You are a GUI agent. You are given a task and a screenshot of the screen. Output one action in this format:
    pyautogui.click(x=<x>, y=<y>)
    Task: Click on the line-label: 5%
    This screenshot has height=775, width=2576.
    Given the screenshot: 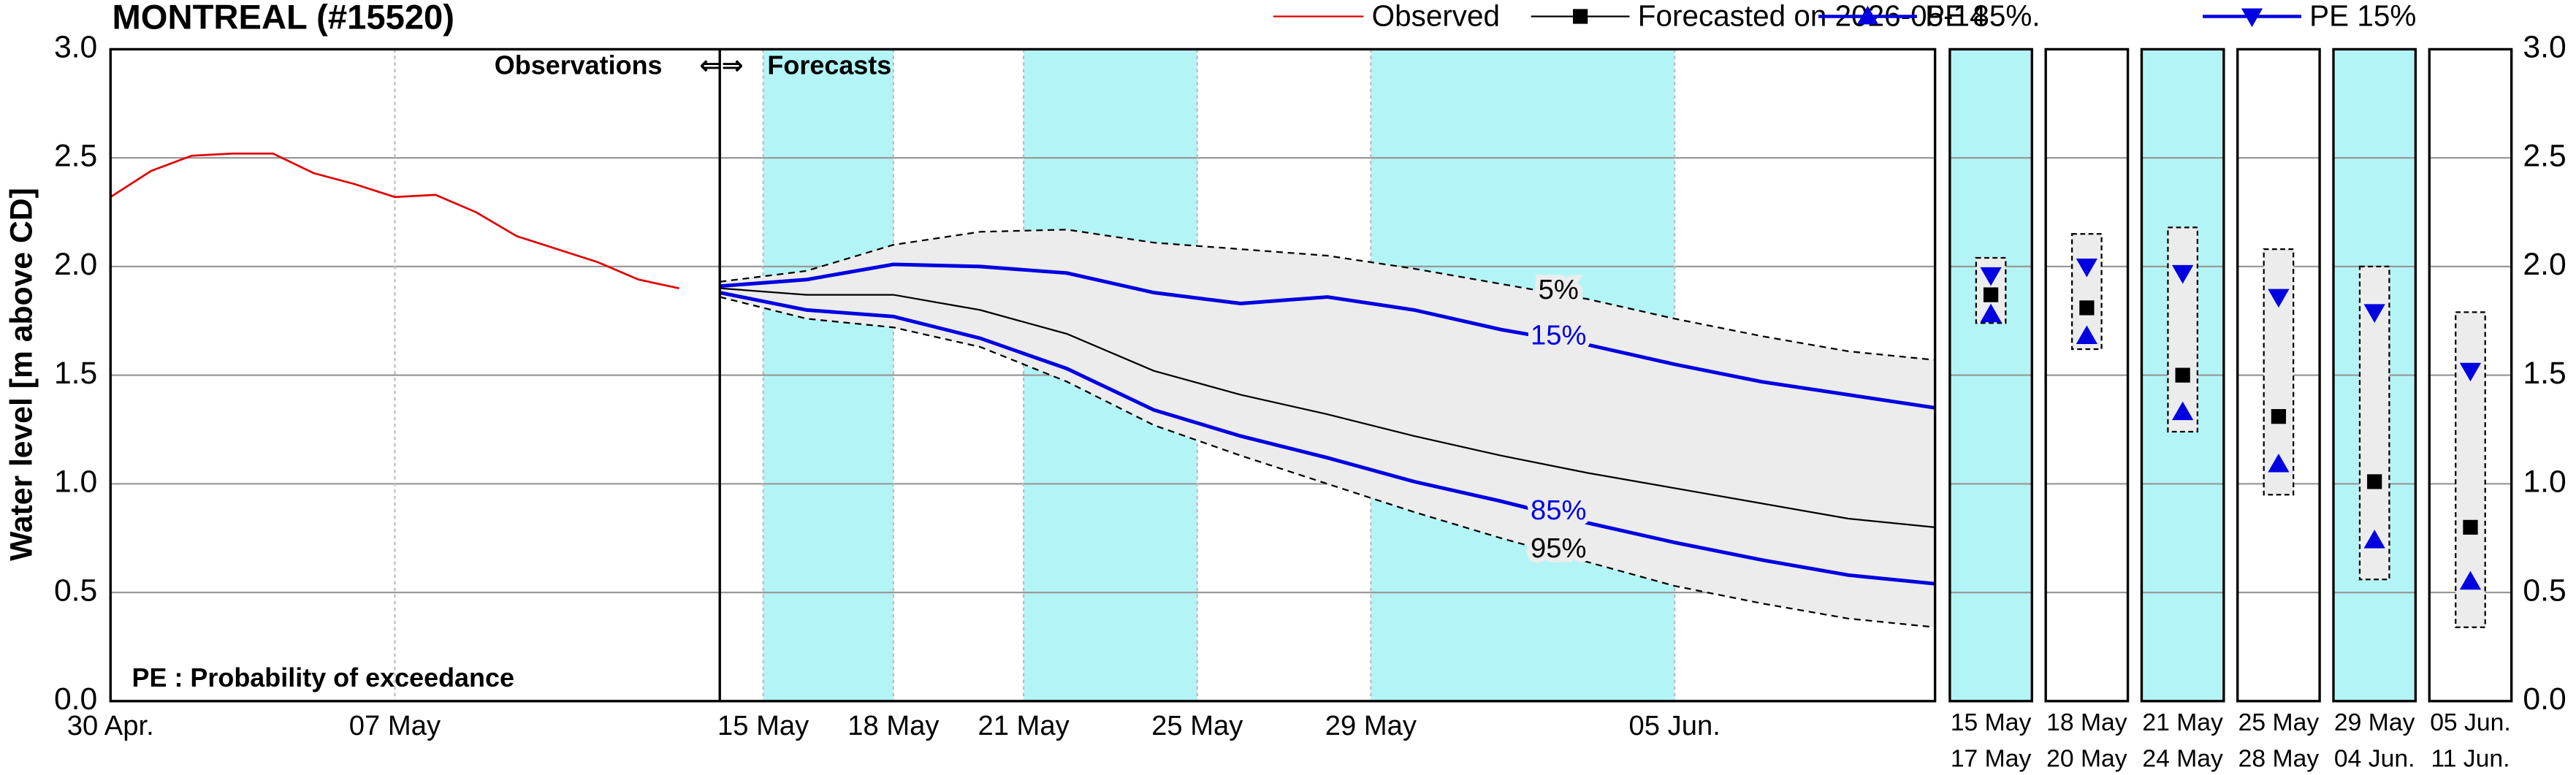 What is the action you would take?
    pyautogui.click(x=1559, y=289)
    